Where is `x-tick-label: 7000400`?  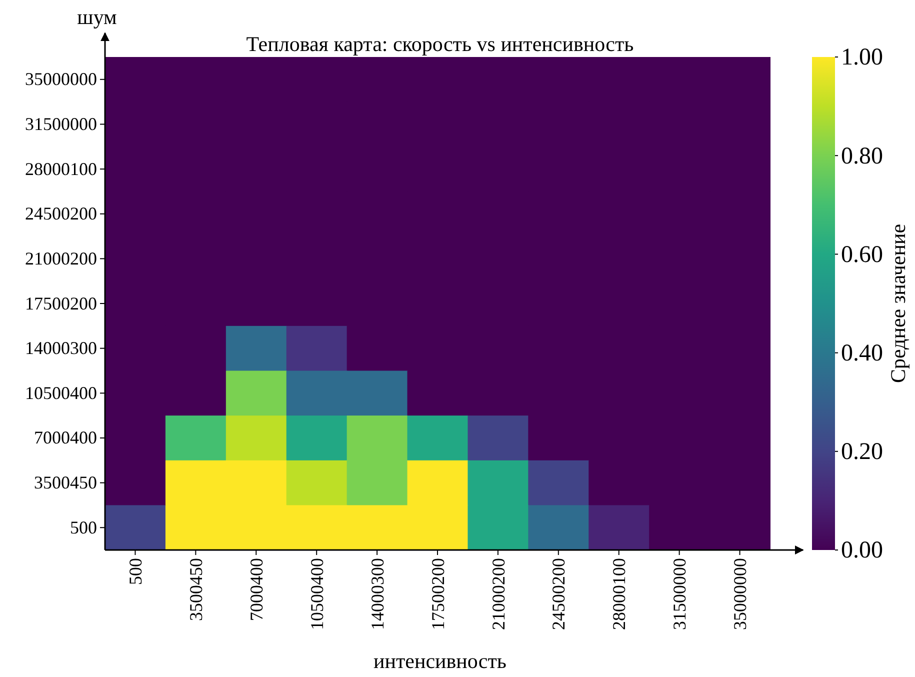
x-tick-label: 7000400 is located at coordinates (256, 589).